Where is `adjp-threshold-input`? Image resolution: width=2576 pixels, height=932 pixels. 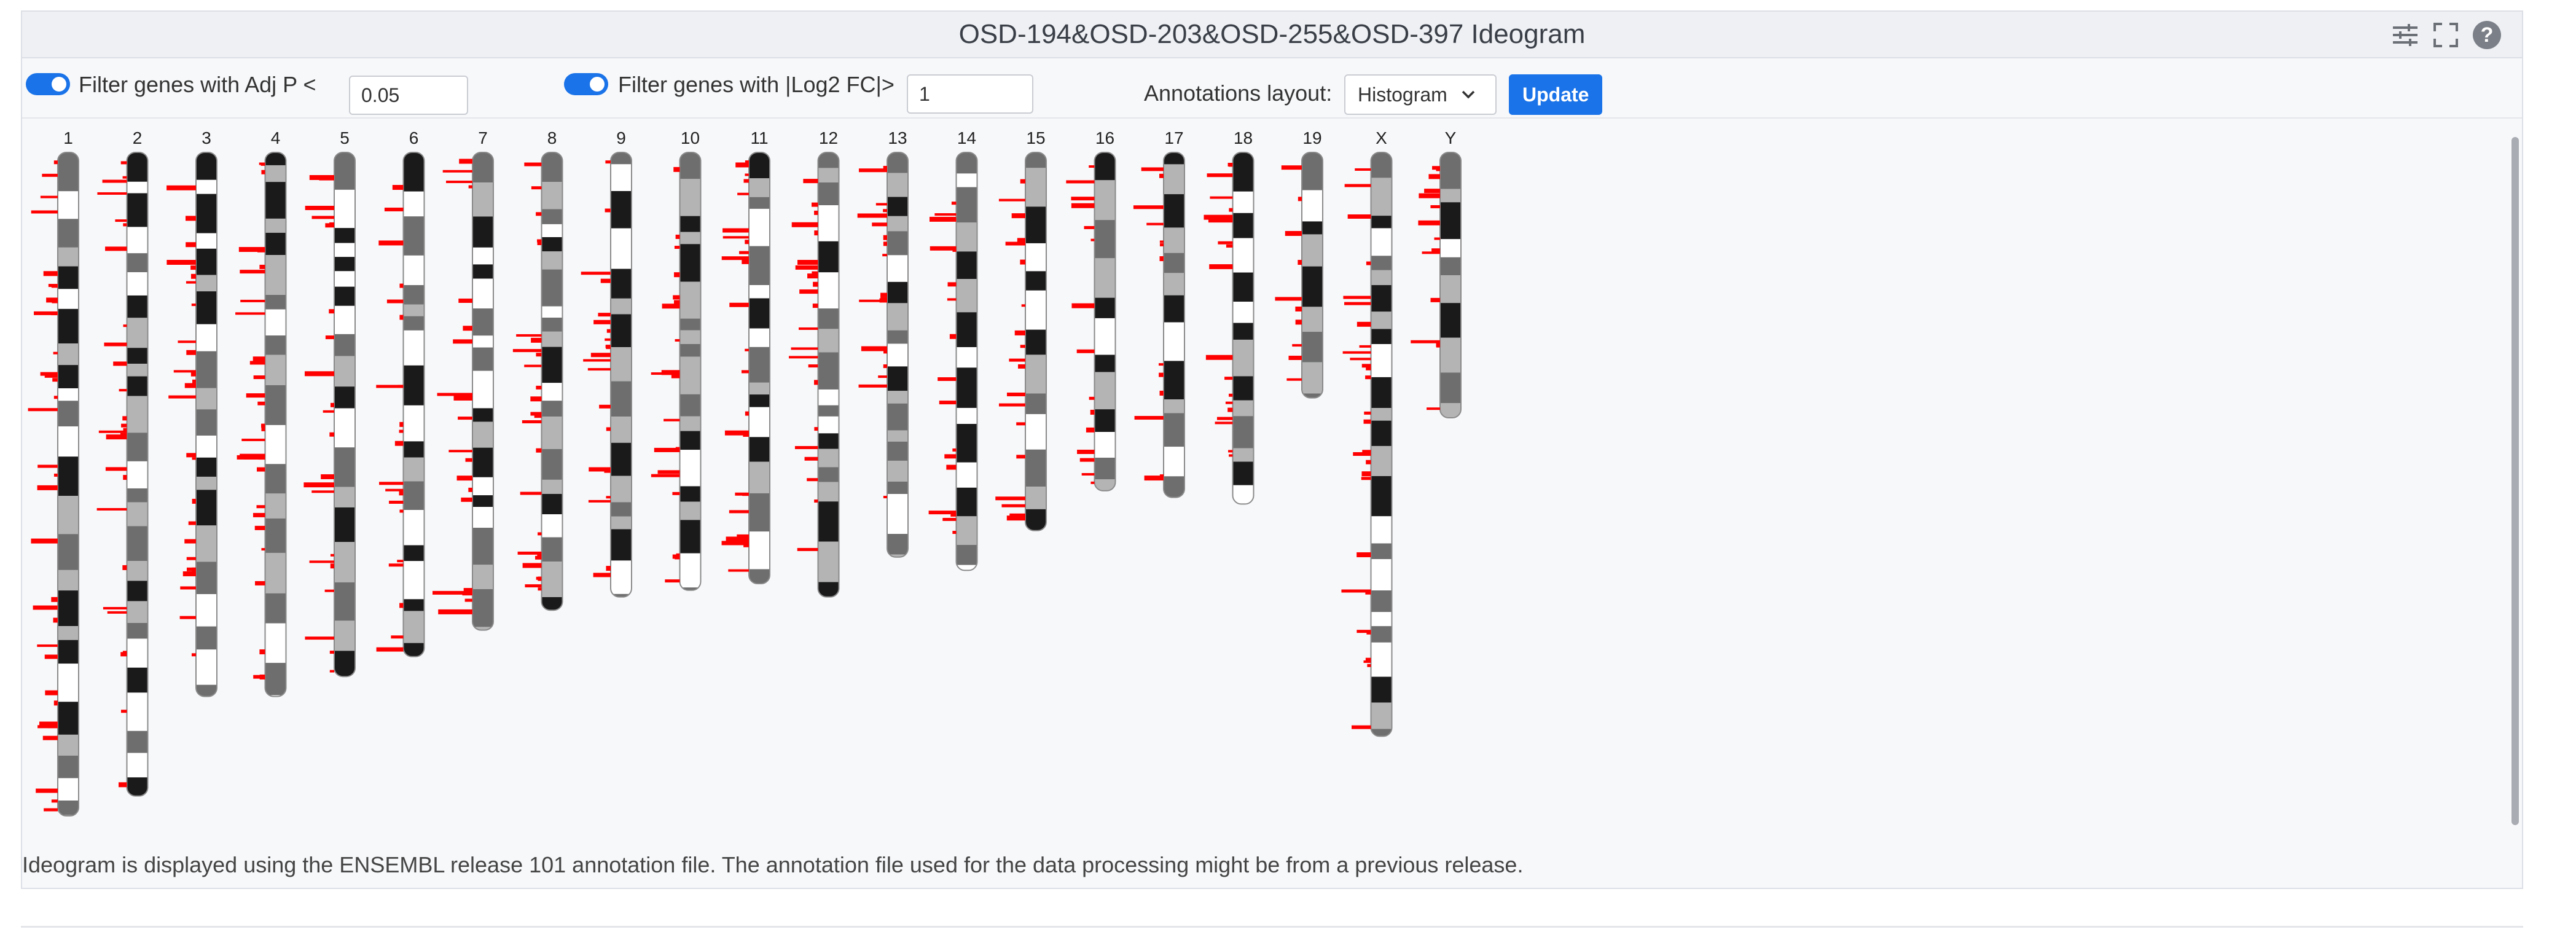
adjp-threshold-input is located at coordinates (408, 96).